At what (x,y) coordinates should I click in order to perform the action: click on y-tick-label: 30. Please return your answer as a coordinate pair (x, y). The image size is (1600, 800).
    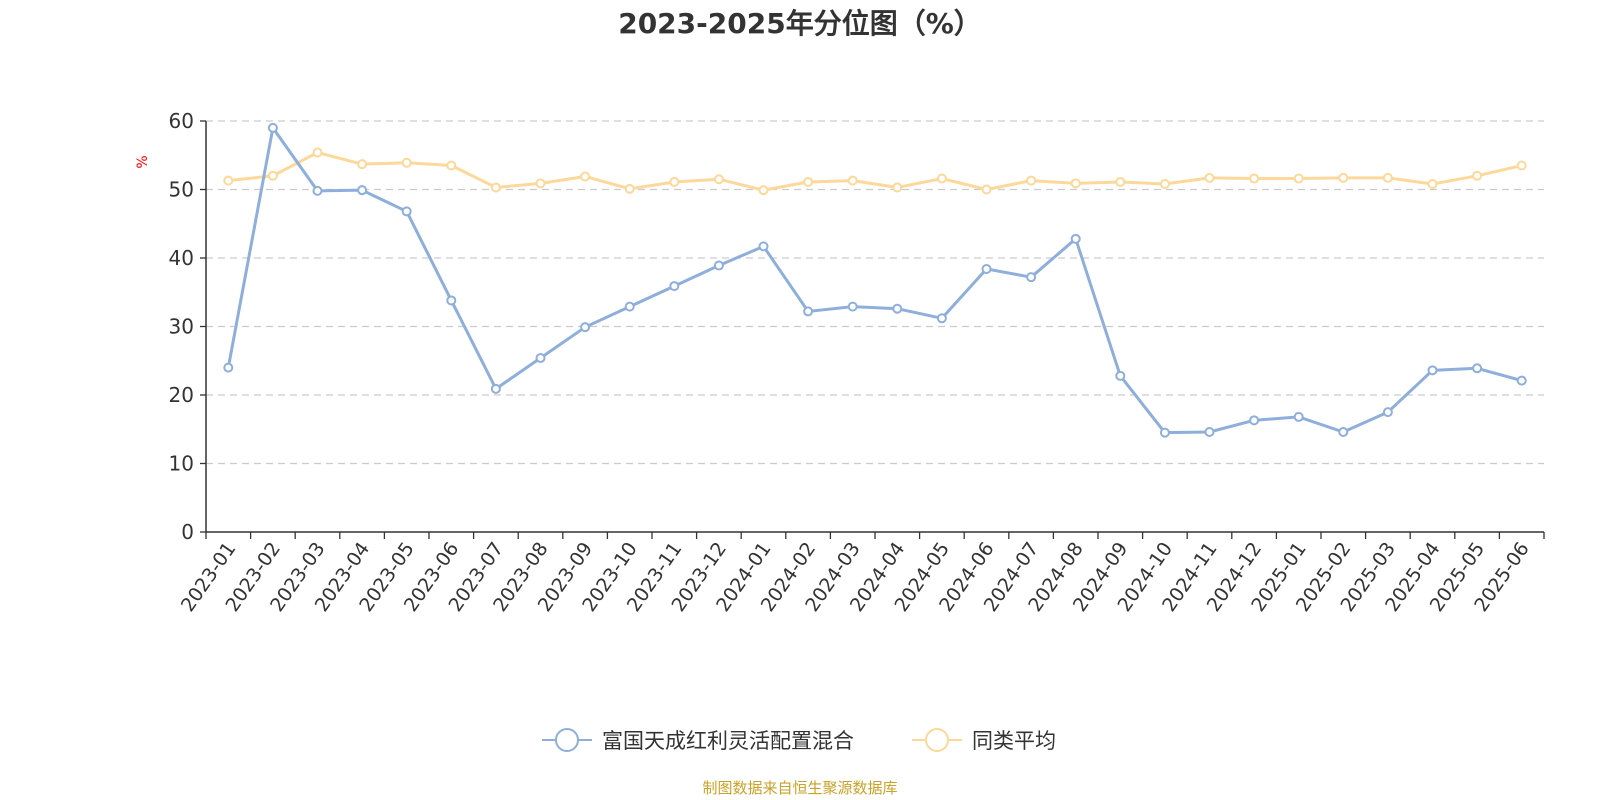
    Looking at the image, I should click on (181, 327).